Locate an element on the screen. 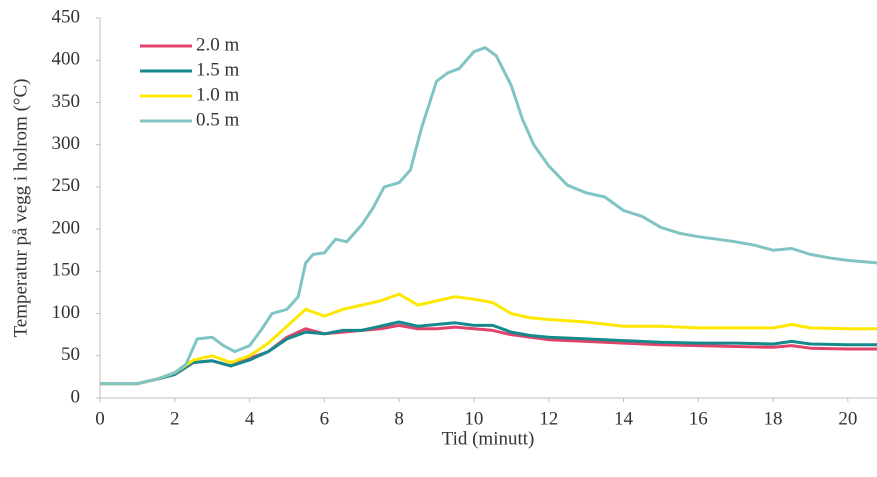  x-tick-label: 2 is located at coordinates (175, 418).